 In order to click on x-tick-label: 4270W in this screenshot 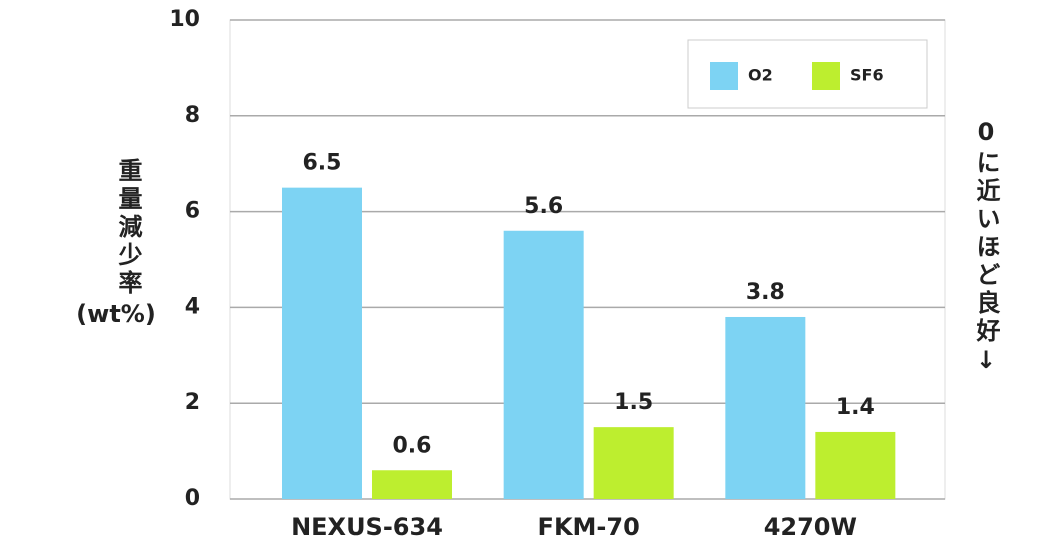, I will do `click(810, 527)`.